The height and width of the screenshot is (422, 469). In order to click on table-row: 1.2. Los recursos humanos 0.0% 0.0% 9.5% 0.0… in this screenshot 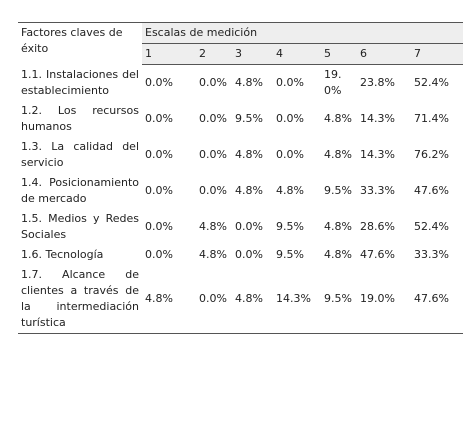, I will do `click(240, 119)`.